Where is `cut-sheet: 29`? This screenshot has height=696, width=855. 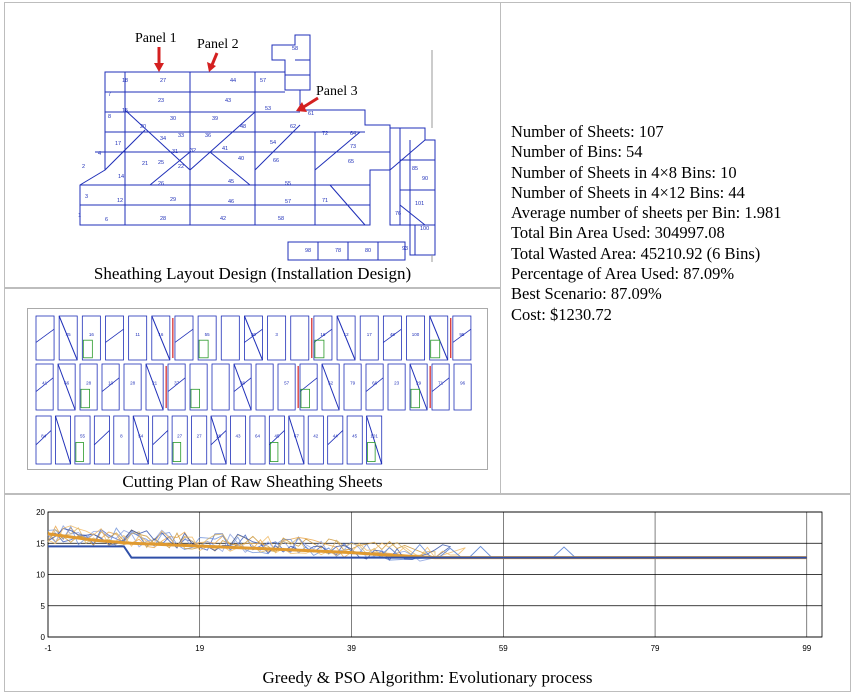 cut-sheet: 29 is located at coordinates (420, 387).